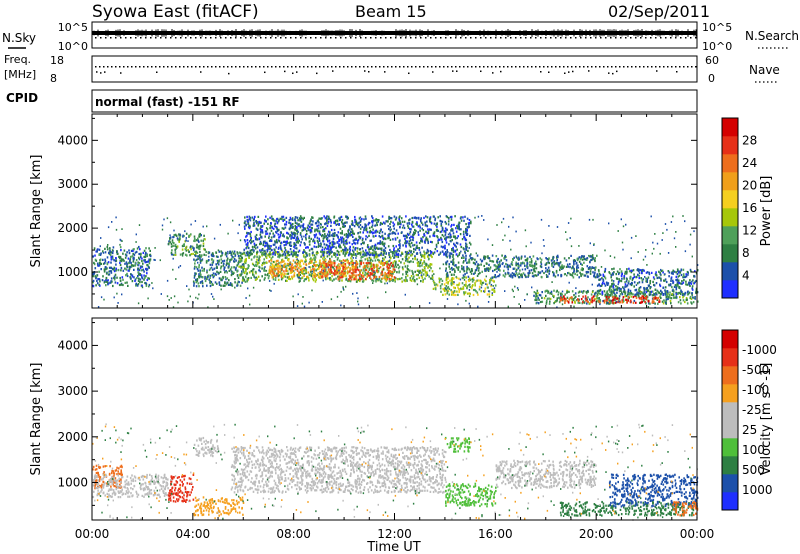 This screenshot has height=554, width=800. Describe the element at coordinates (764, 70) in the screenshot. I see `nave-label: Nave` at that location.